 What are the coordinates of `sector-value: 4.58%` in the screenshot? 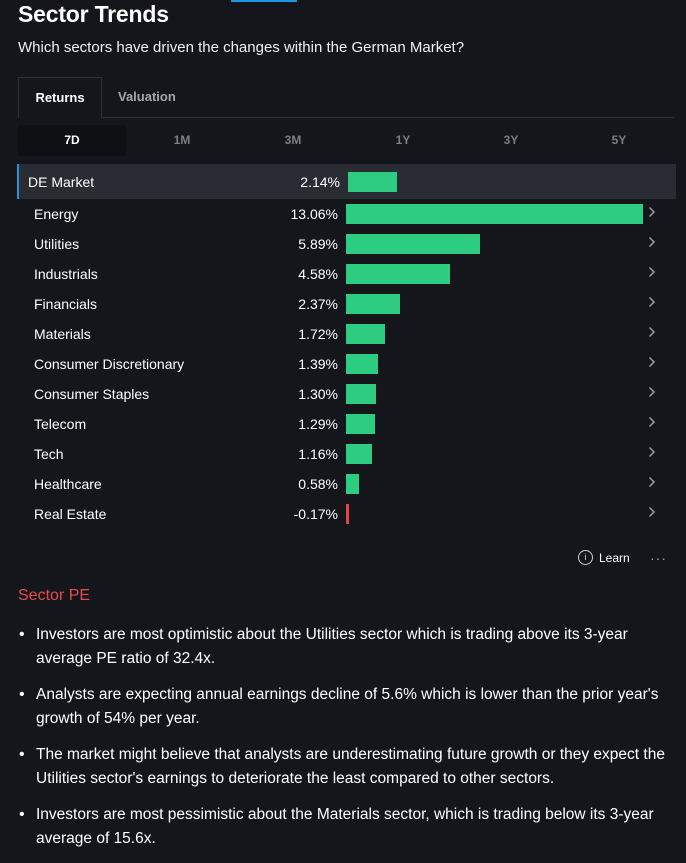 It's located at (318, 274).